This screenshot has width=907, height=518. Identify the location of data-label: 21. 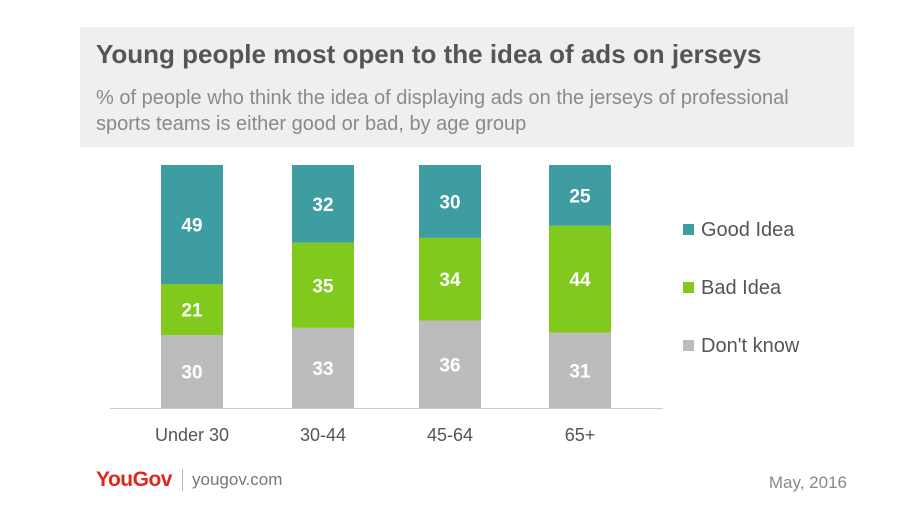
(192, 311).